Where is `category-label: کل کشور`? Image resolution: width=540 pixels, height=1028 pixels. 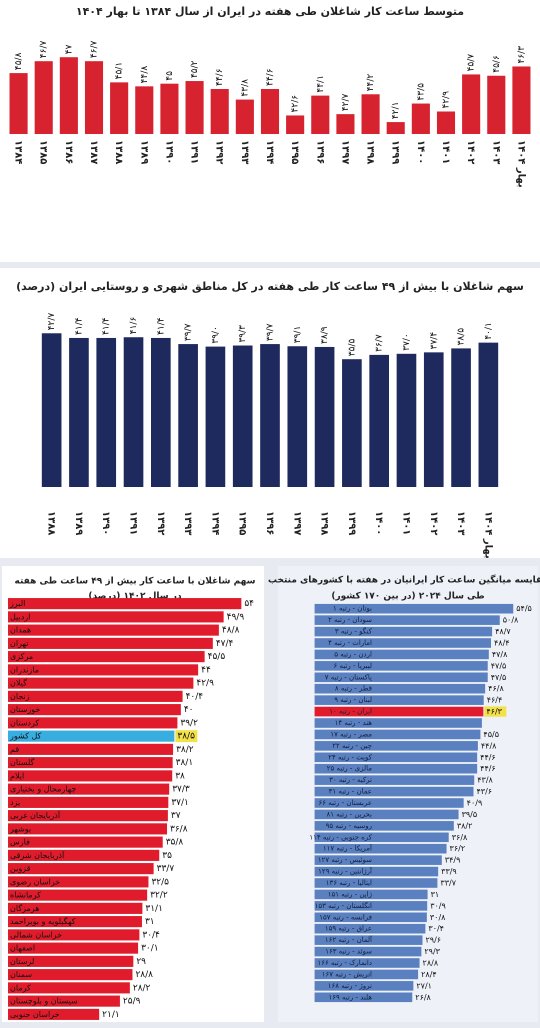
category-label: کل کشور is located at coordinates (25, 736).